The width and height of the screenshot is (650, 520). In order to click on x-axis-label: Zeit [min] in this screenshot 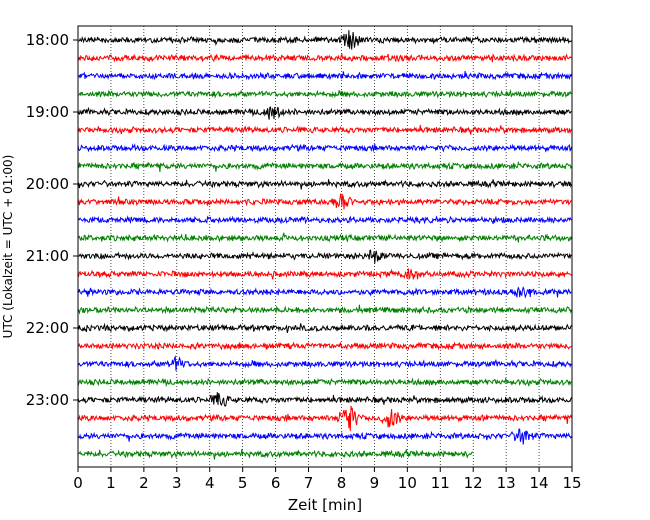, I will do `click(325, 505)`.